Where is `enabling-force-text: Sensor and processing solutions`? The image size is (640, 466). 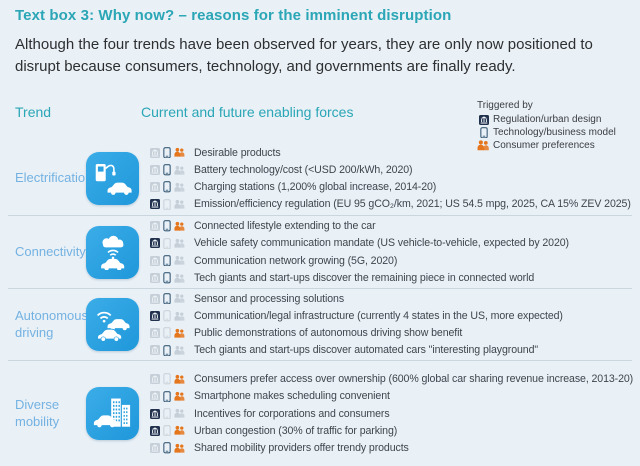 enabling-force-text: Sensor and processing solutions is located at coordinates (269, 298).